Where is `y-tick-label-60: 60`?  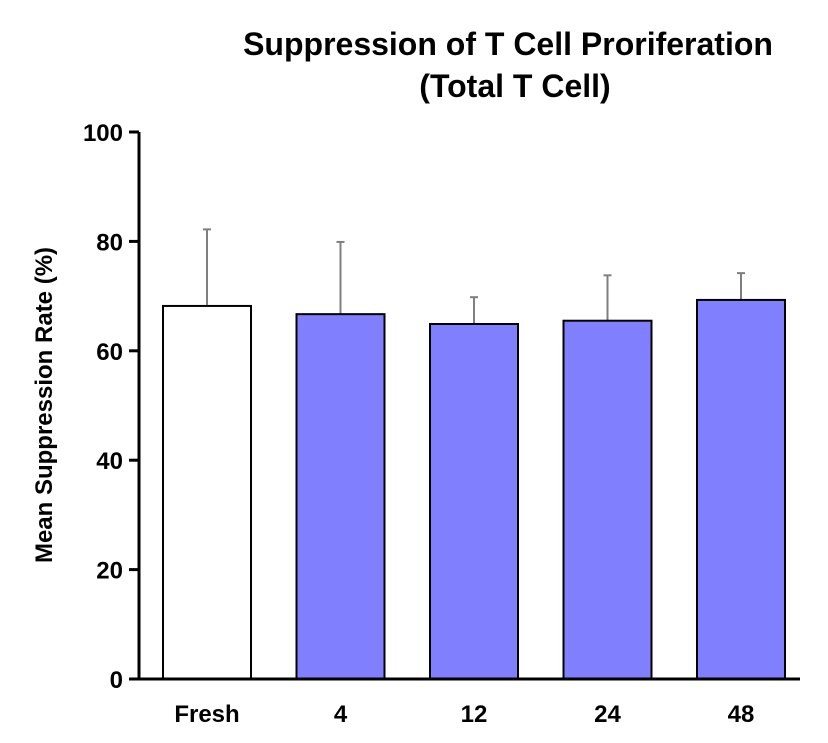
y-tick-label-60: 60 is located at coordinates (109, 352).